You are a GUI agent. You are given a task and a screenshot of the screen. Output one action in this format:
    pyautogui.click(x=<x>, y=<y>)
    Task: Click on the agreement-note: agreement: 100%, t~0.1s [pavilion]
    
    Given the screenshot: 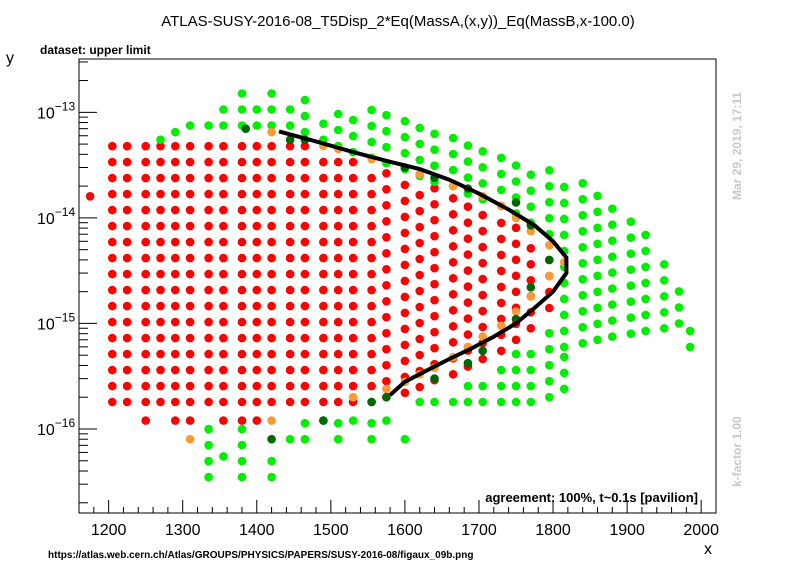 What is the action you would take?
    pyautogui.click(x=591, y=497)
    